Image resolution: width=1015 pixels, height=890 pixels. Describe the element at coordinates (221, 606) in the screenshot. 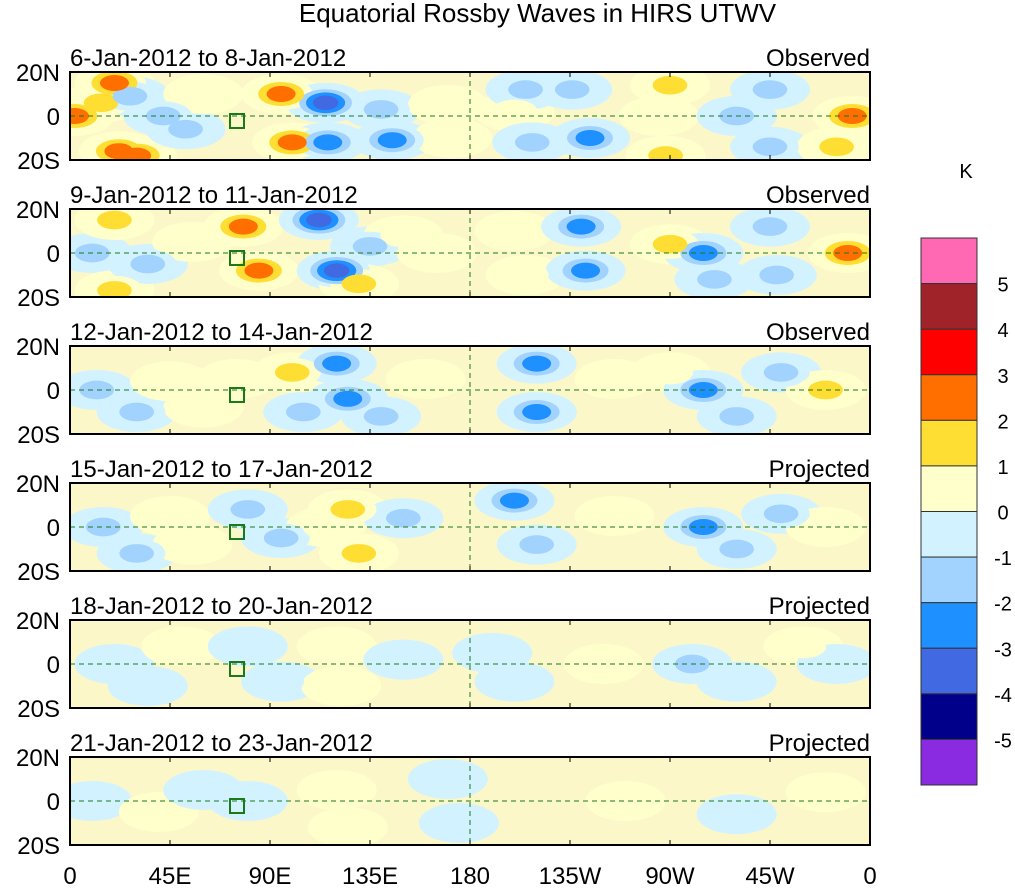

I see `panel-date-range: 18-Jan-2012 to 20-Jan-2012` at that location.